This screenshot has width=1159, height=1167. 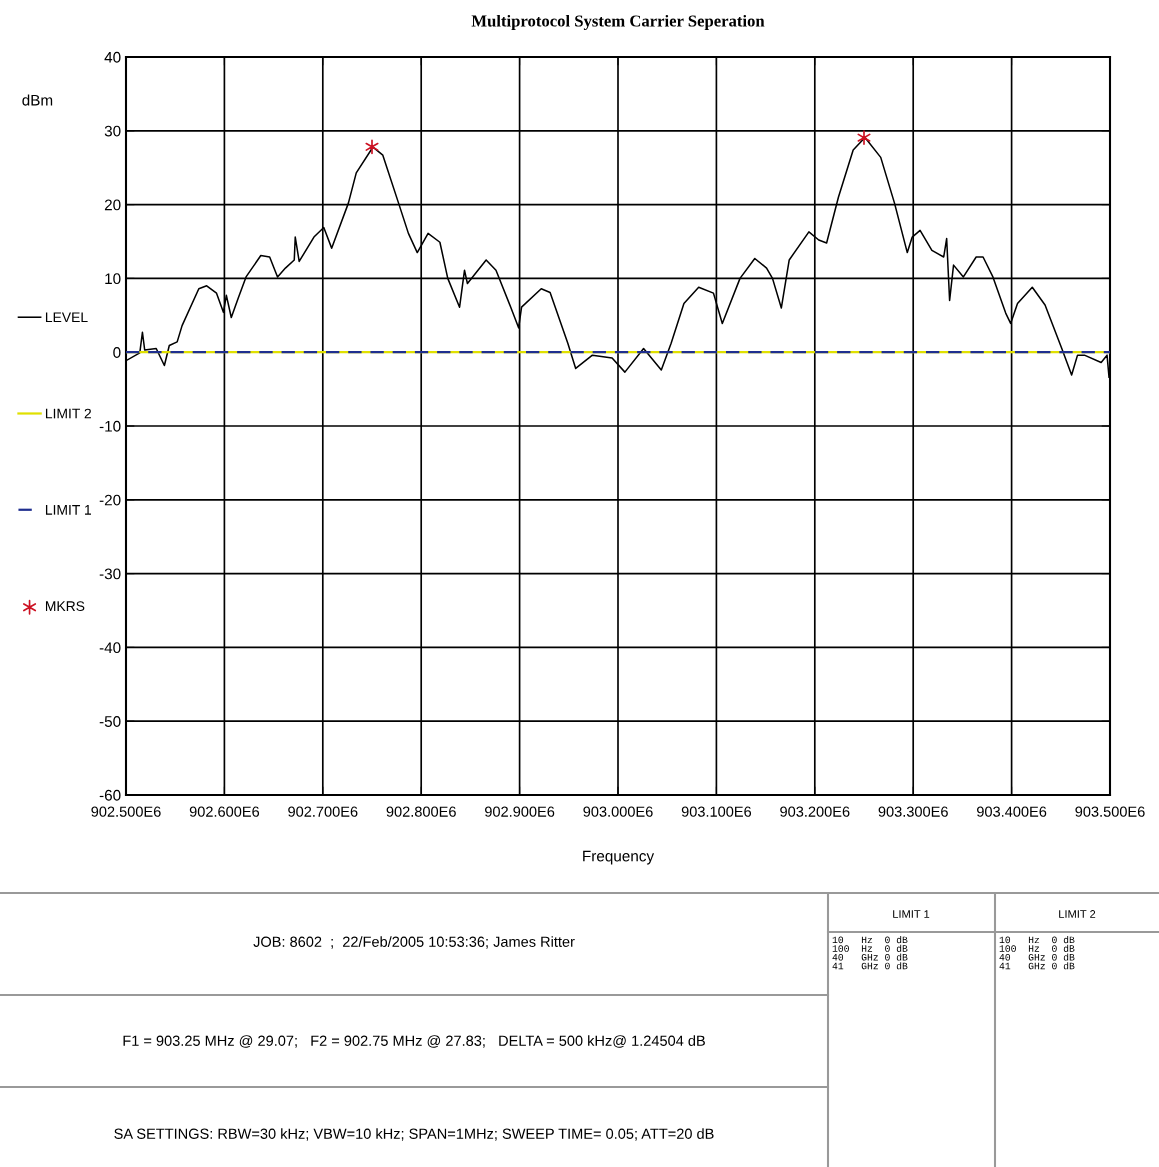 What do you see at coordinates (110, 574) in the screenshot?
I see `y-tick-label: -30` at bounding box center [110, 574].